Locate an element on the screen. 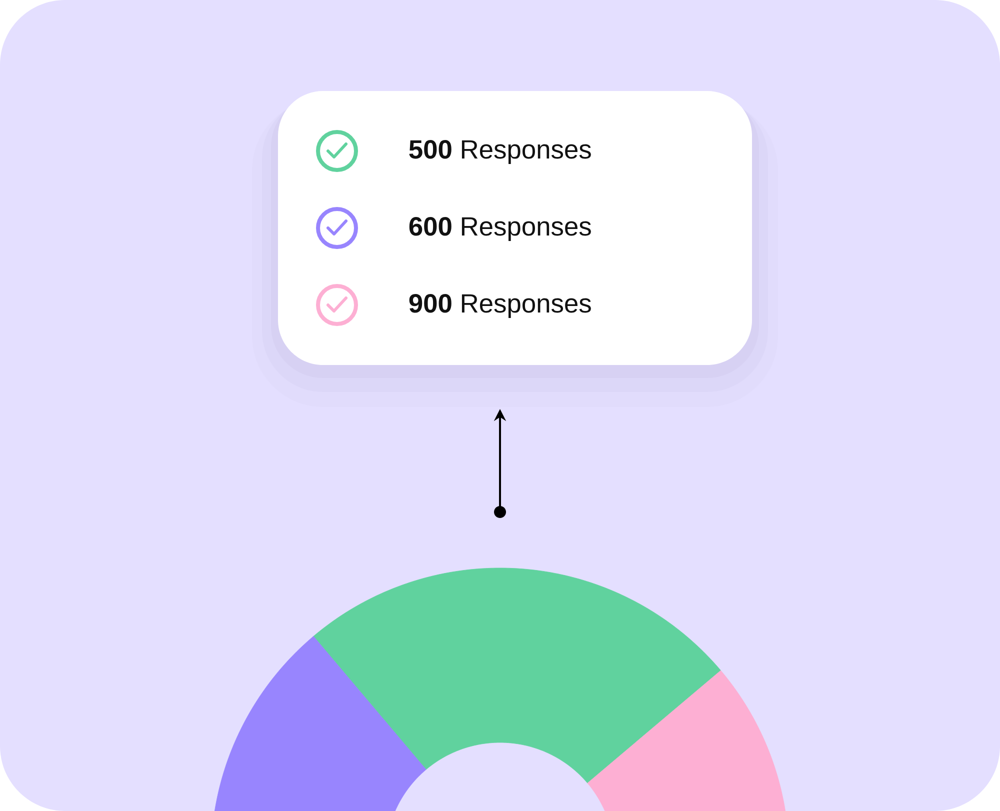  legend-label: 500 Responses is located at coordinates (500, 152).